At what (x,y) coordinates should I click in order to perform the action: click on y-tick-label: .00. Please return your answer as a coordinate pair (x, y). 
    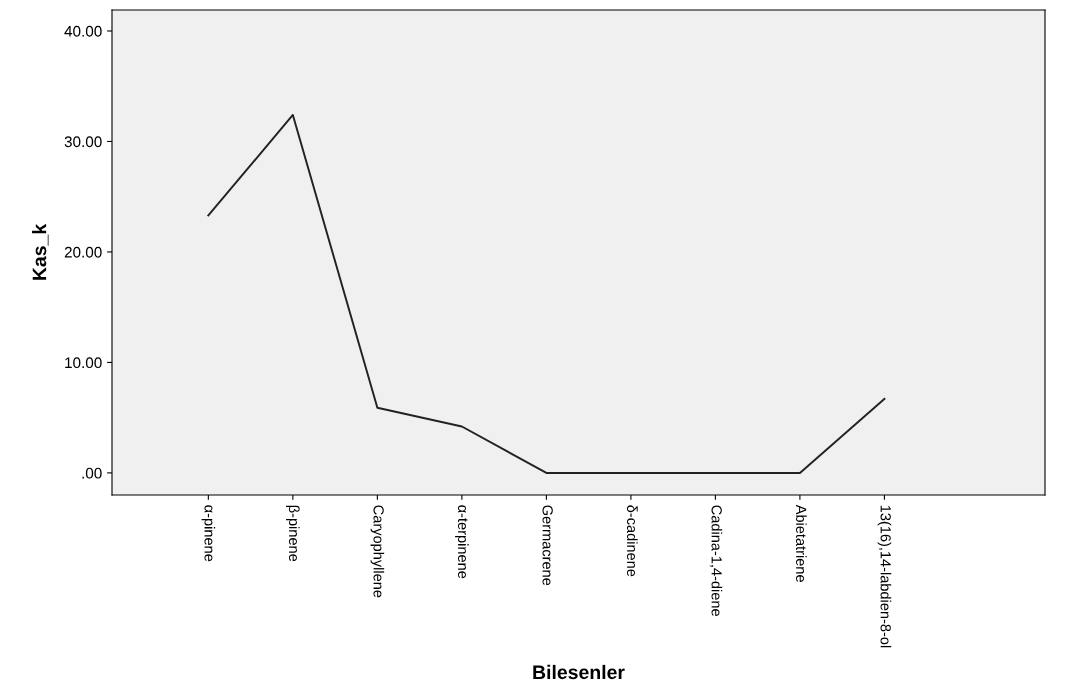
    Looking at the image, I should click on (92, 473).